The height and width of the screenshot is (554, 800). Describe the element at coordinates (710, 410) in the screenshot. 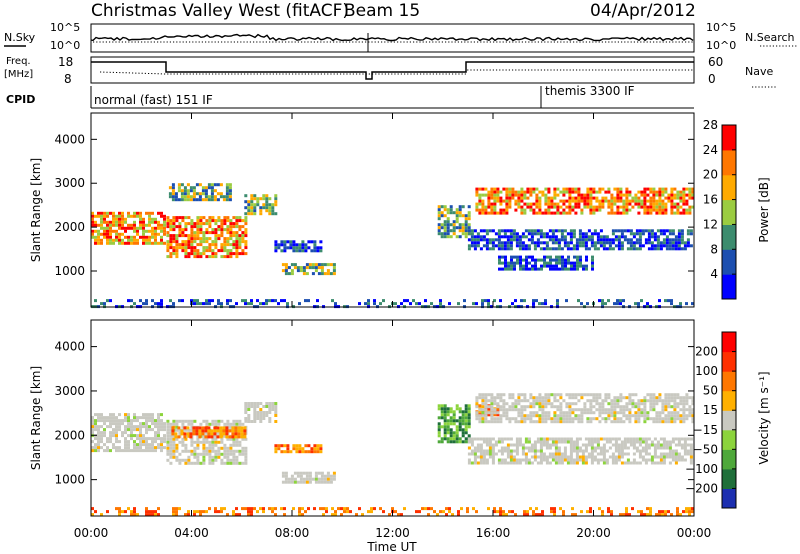

I see `velocity-colorbar-tick-label: 15` at that location.